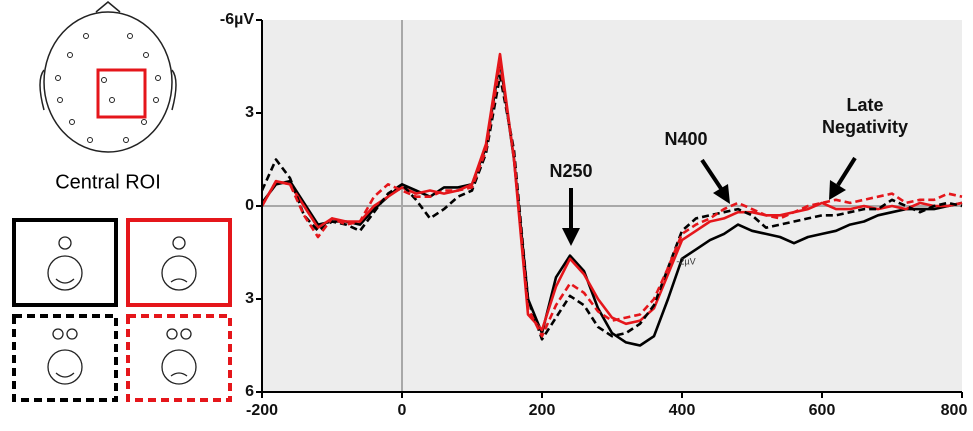 Image resolution: width=973 pixels, height=431 pixels. Describe the element at coordinates (108, 77) in the screenshot. I see `head-diagram` at that location.